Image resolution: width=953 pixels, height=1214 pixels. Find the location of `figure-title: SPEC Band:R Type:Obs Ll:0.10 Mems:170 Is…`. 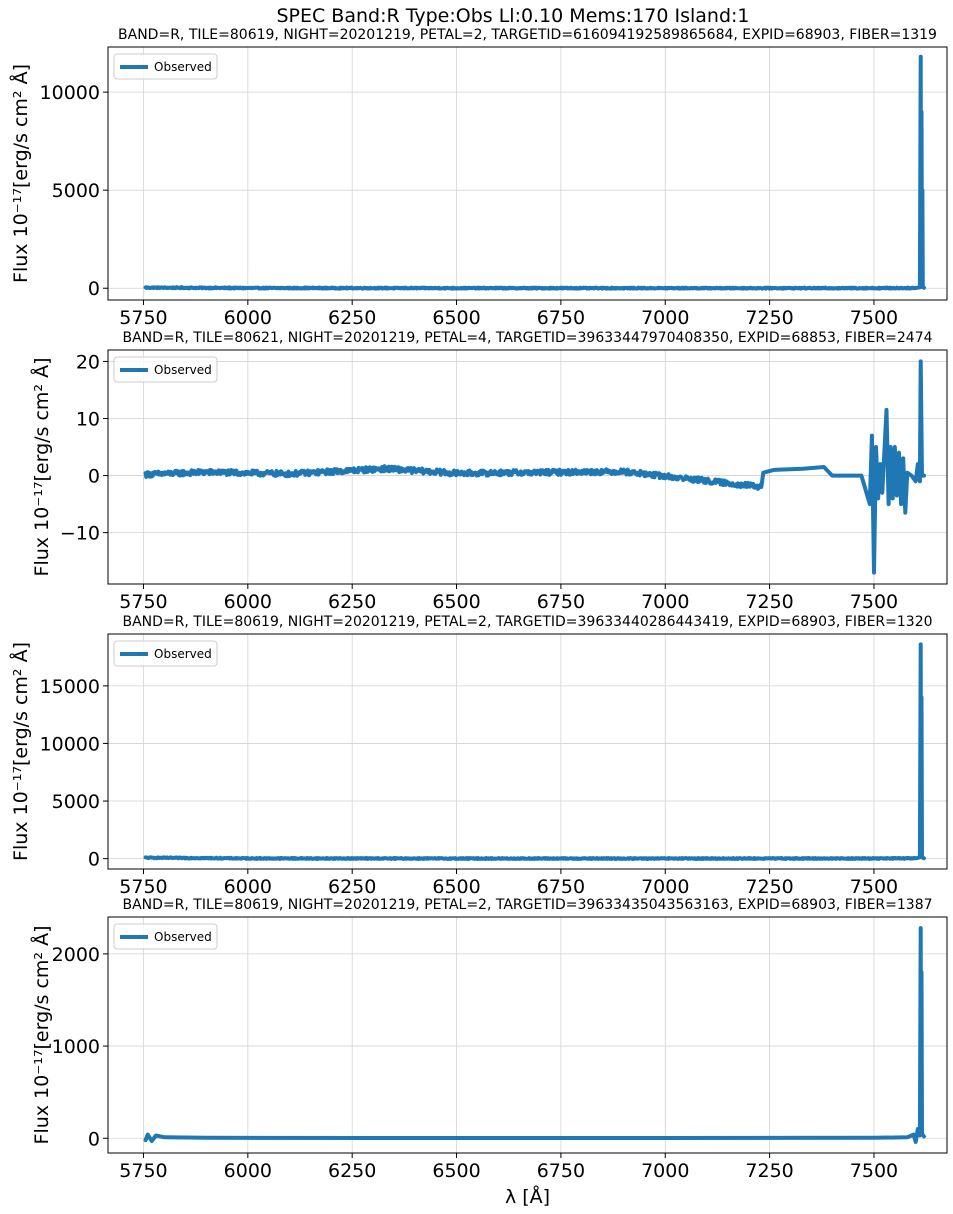

figure-title: SPEC Band:R Type:Obs Ll:0.10 Mems:170 Is… is located at coordinates (512, 16).